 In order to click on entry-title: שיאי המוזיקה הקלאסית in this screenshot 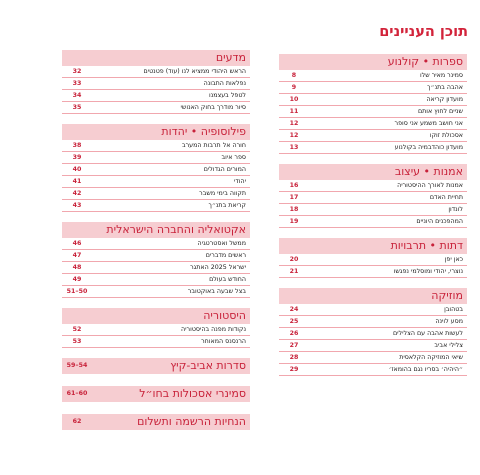, I will do `click(431, 357)`.